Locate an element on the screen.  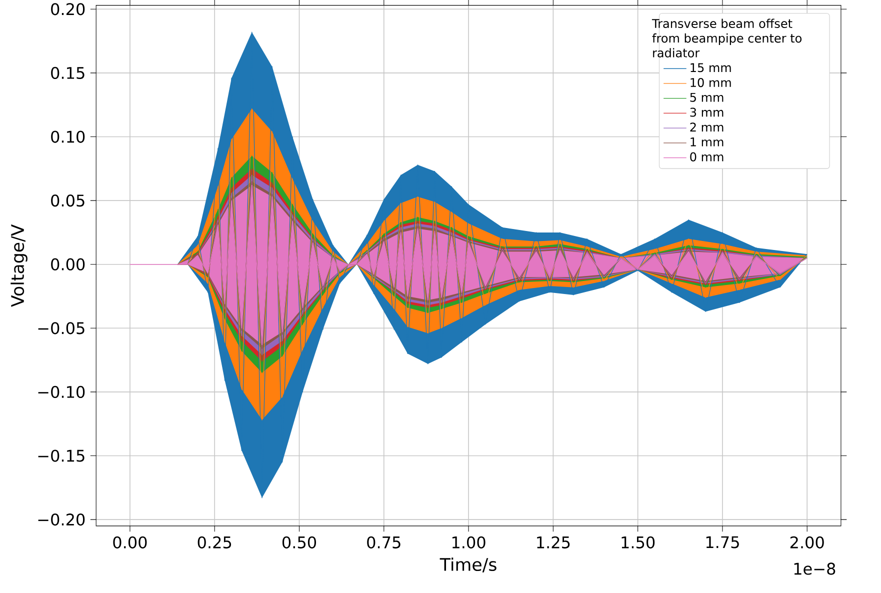
y-tick-label: 0.20 is located at coordinates (68, 9).